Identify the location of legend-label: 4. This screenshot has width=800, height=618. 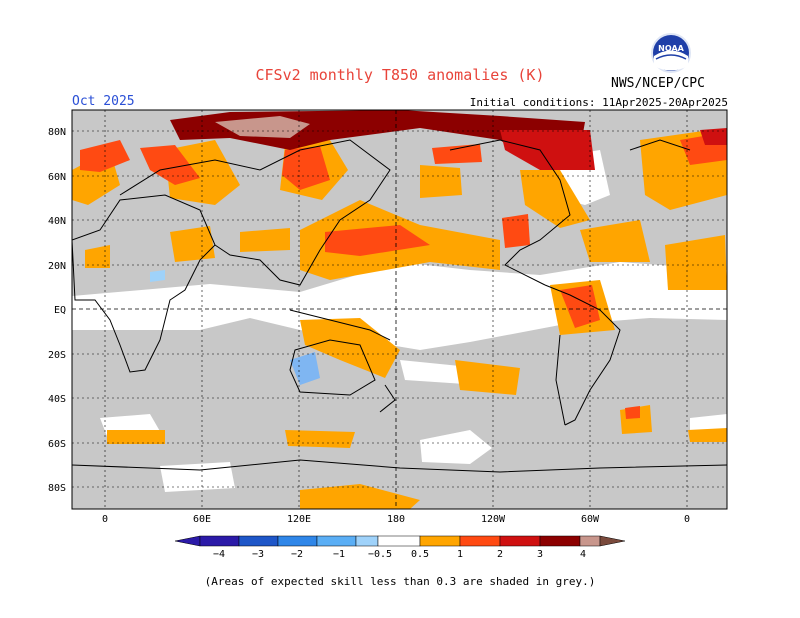
(583, 554).